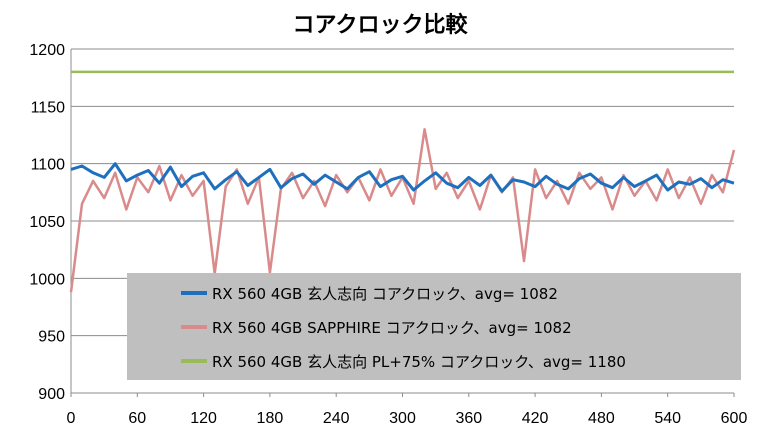 This screenshot has height=435, width=759. Describe the element at coordinates (203, 418) in the screenshot. I see `x-tick-label: 120` at that location.